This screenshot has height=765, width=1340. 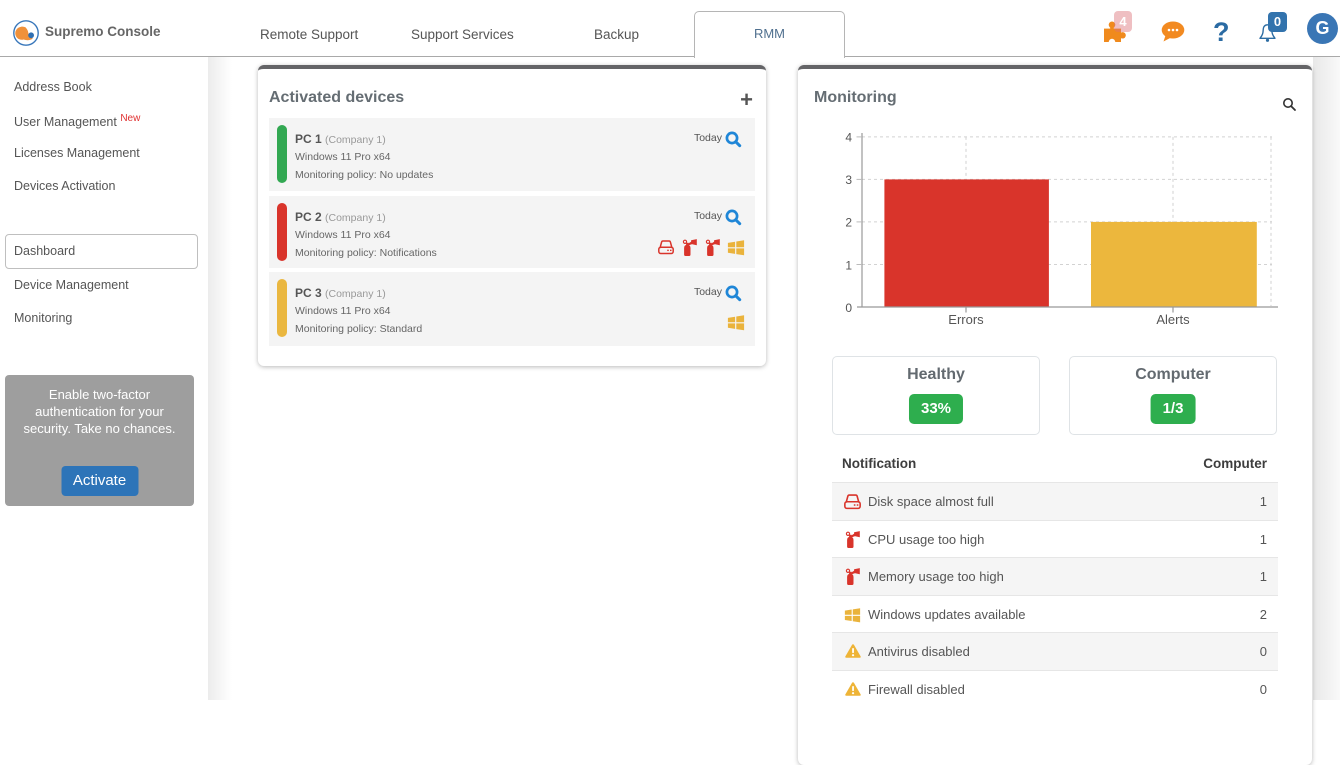 What do you see at coordinates (966, 319) in the screenshot?
I see `svg-text: Errors` at bounding box center [966, 319].